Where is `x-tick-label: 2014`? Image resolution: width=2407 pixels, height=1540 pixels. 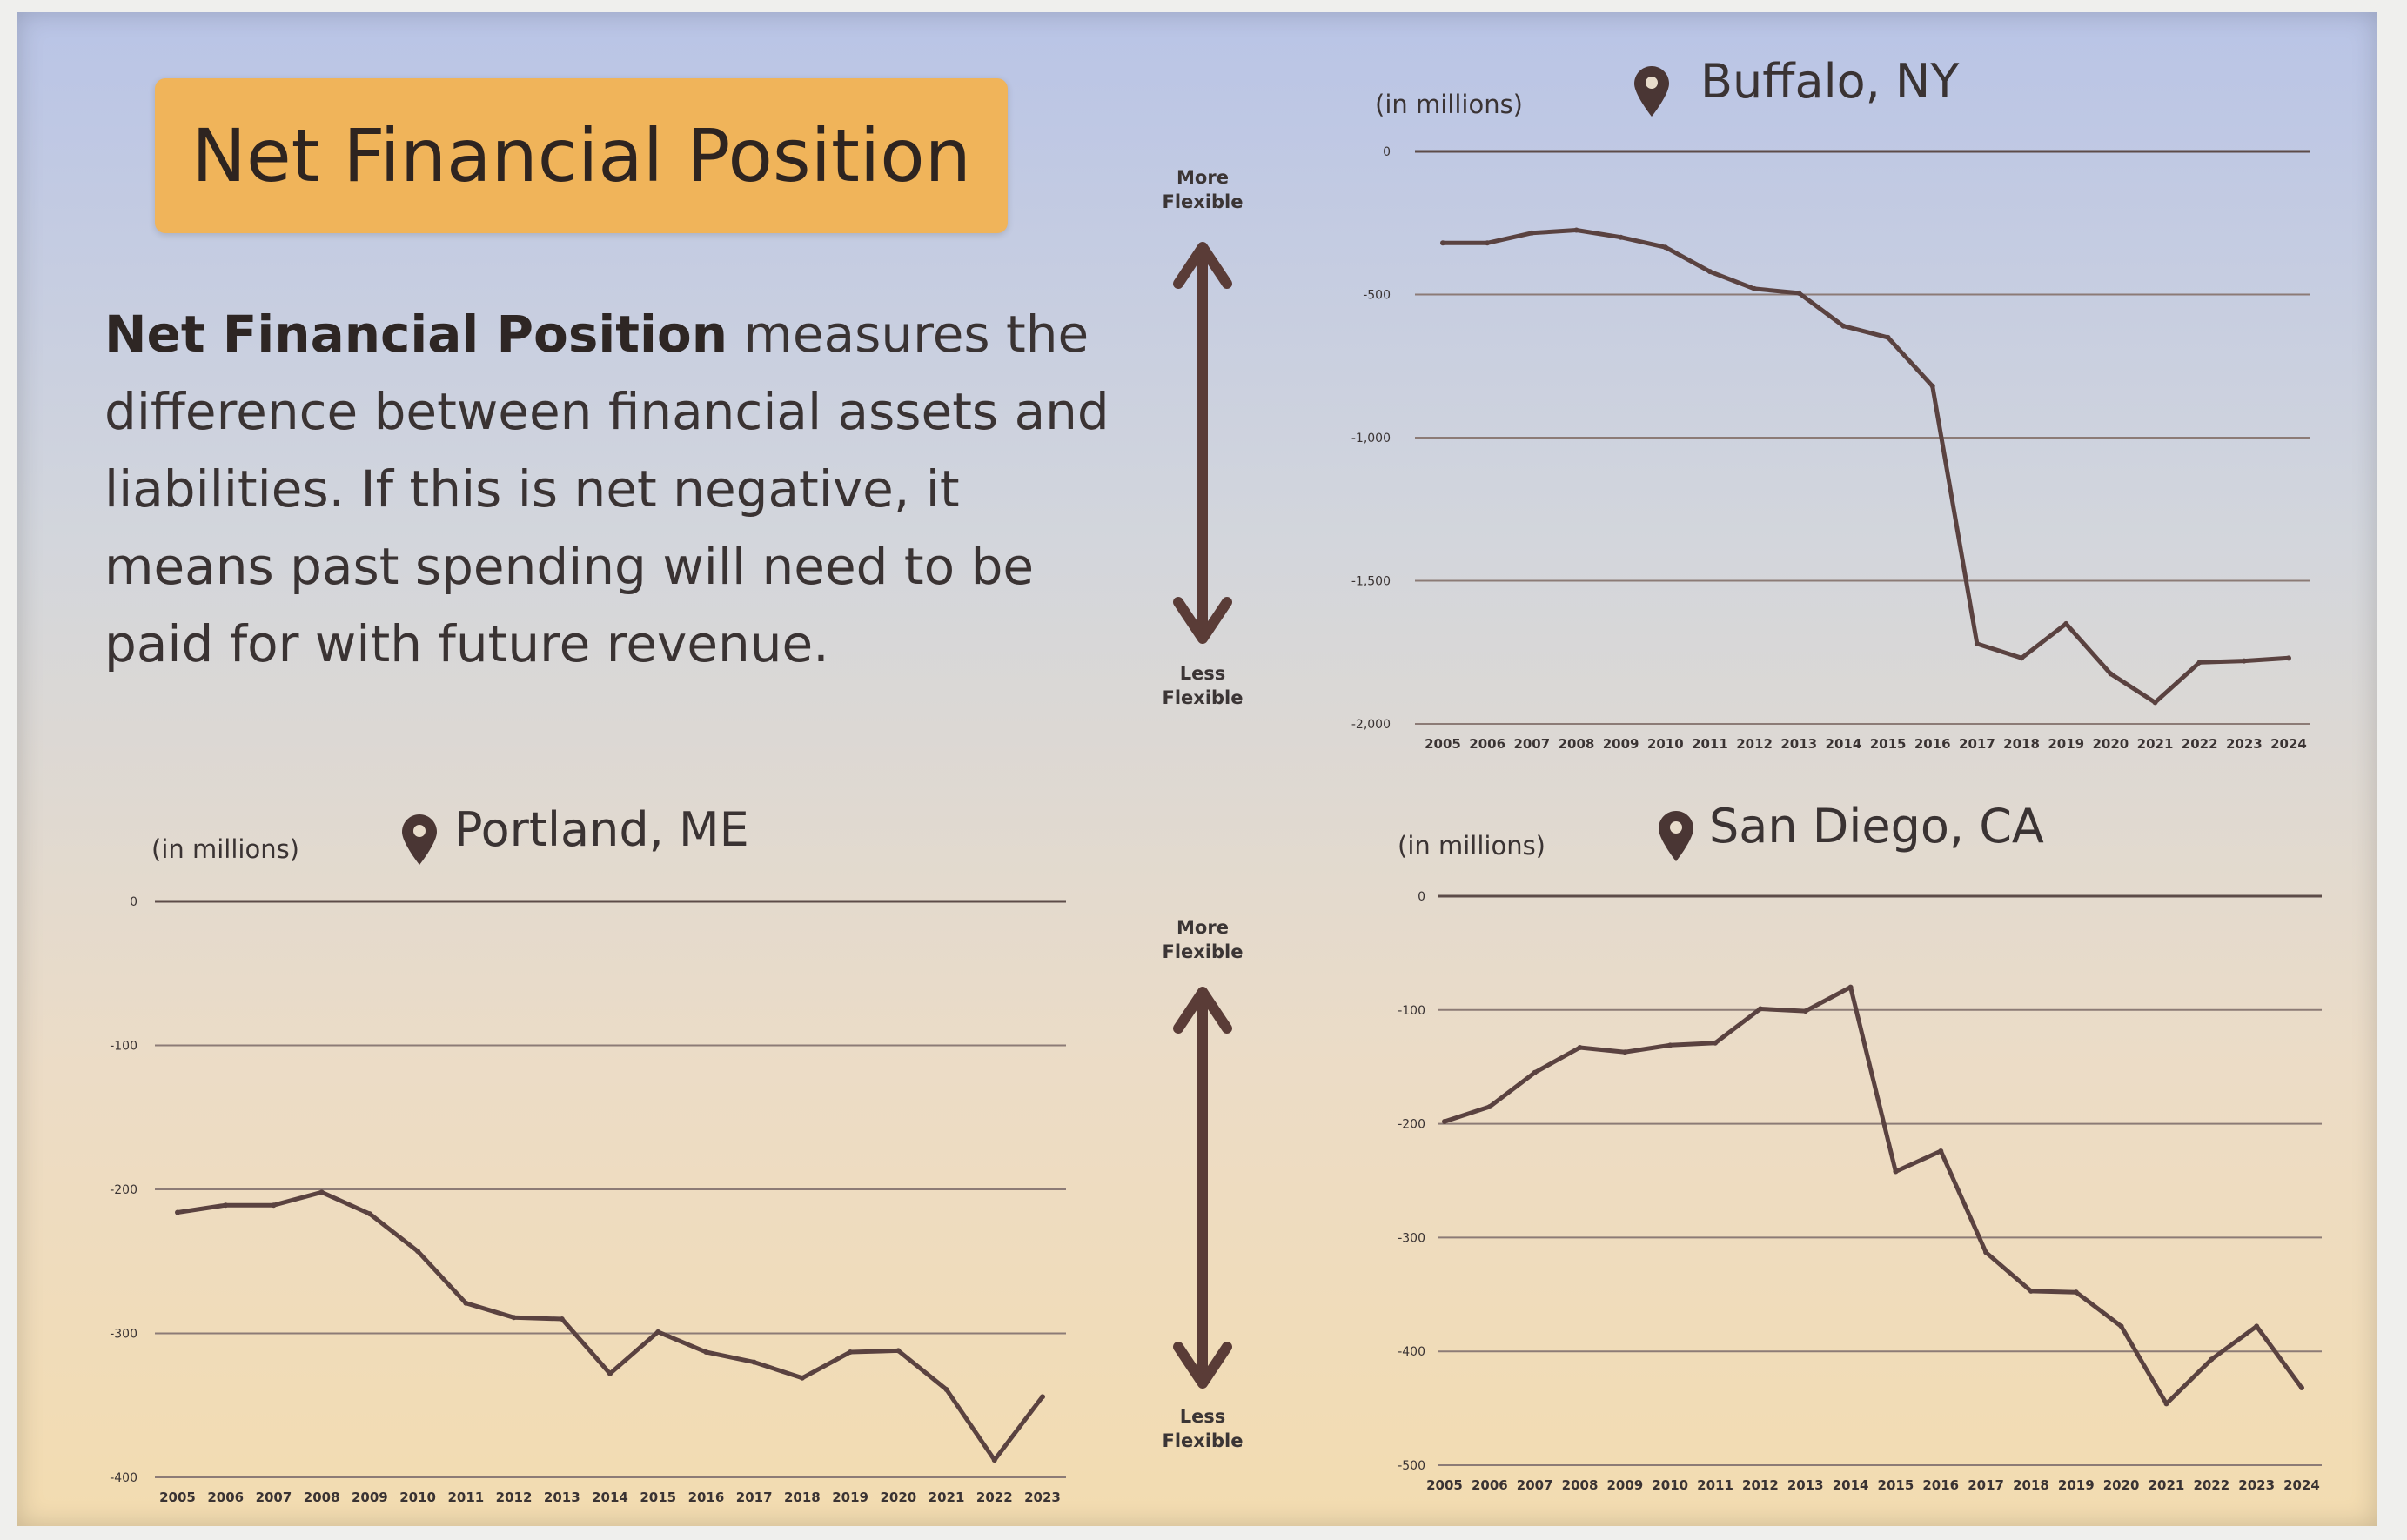
x-tick-label: 2014 is located at coordinates (1844, 744).